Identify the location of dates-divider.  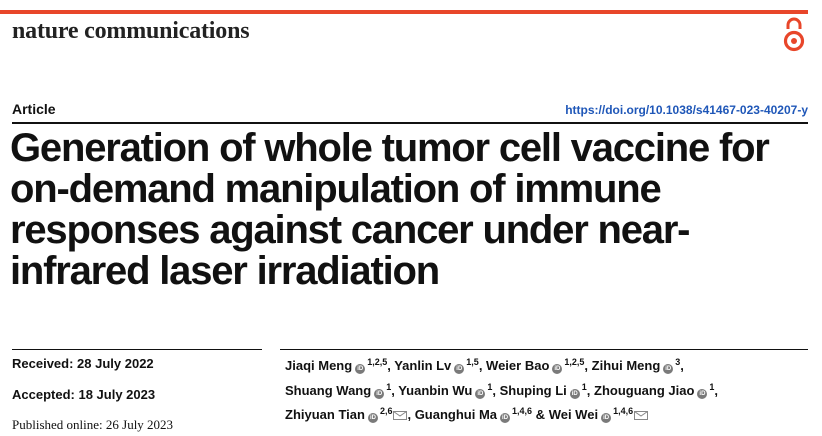
(137, 349).